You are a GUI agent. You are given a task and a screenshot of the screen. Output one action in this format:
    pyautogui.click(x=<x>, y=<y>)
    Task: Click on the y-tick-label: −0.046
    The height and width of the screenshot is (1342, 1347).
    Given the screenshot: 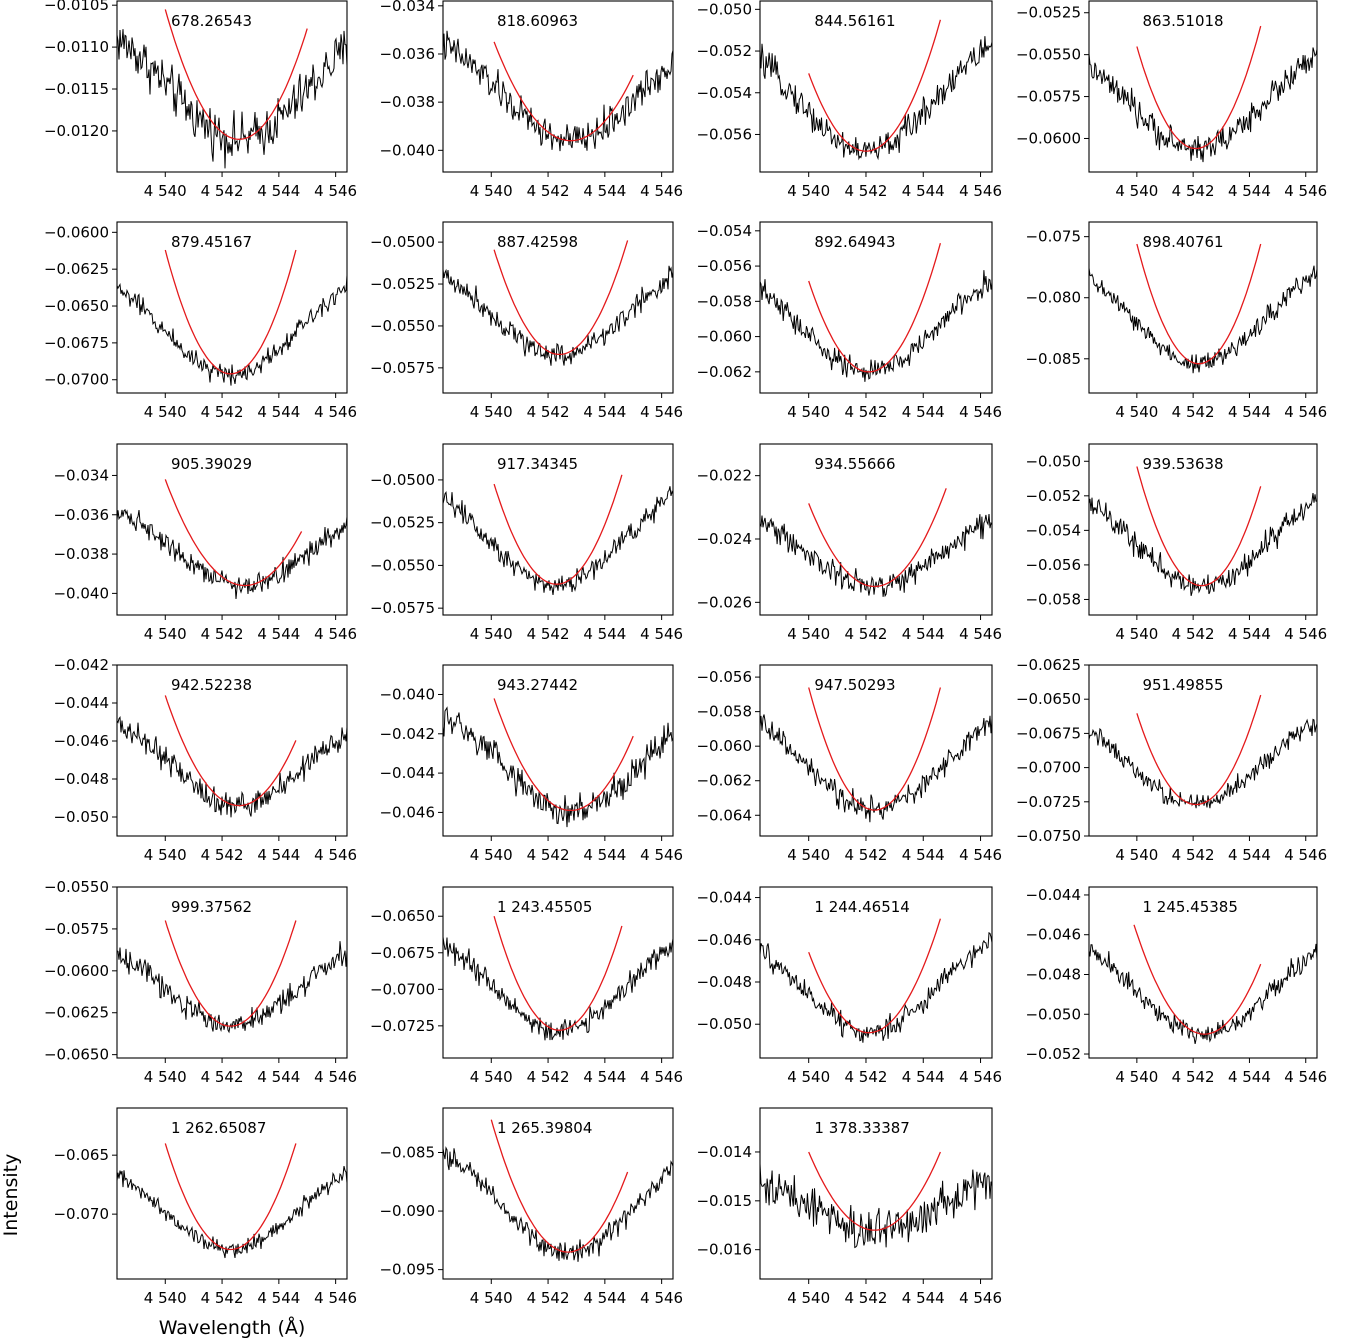 What is the action you would take?
    pyautogui.click(x=81, y=741)
    